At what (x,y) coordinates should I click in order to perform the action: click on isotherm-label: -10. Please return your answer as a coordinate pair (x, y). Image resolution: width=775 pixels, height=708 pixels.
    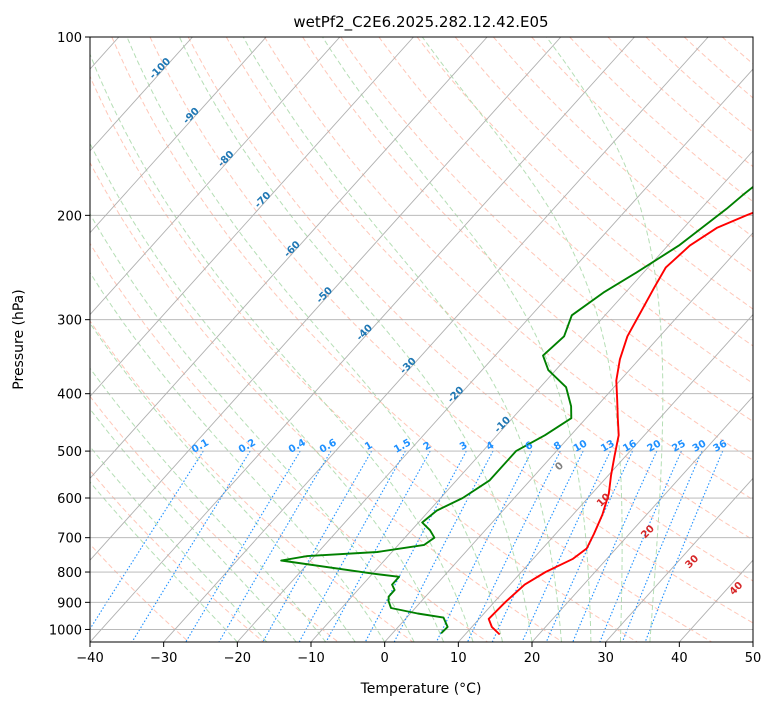
    Looking at the image, I should click on (503, 425).